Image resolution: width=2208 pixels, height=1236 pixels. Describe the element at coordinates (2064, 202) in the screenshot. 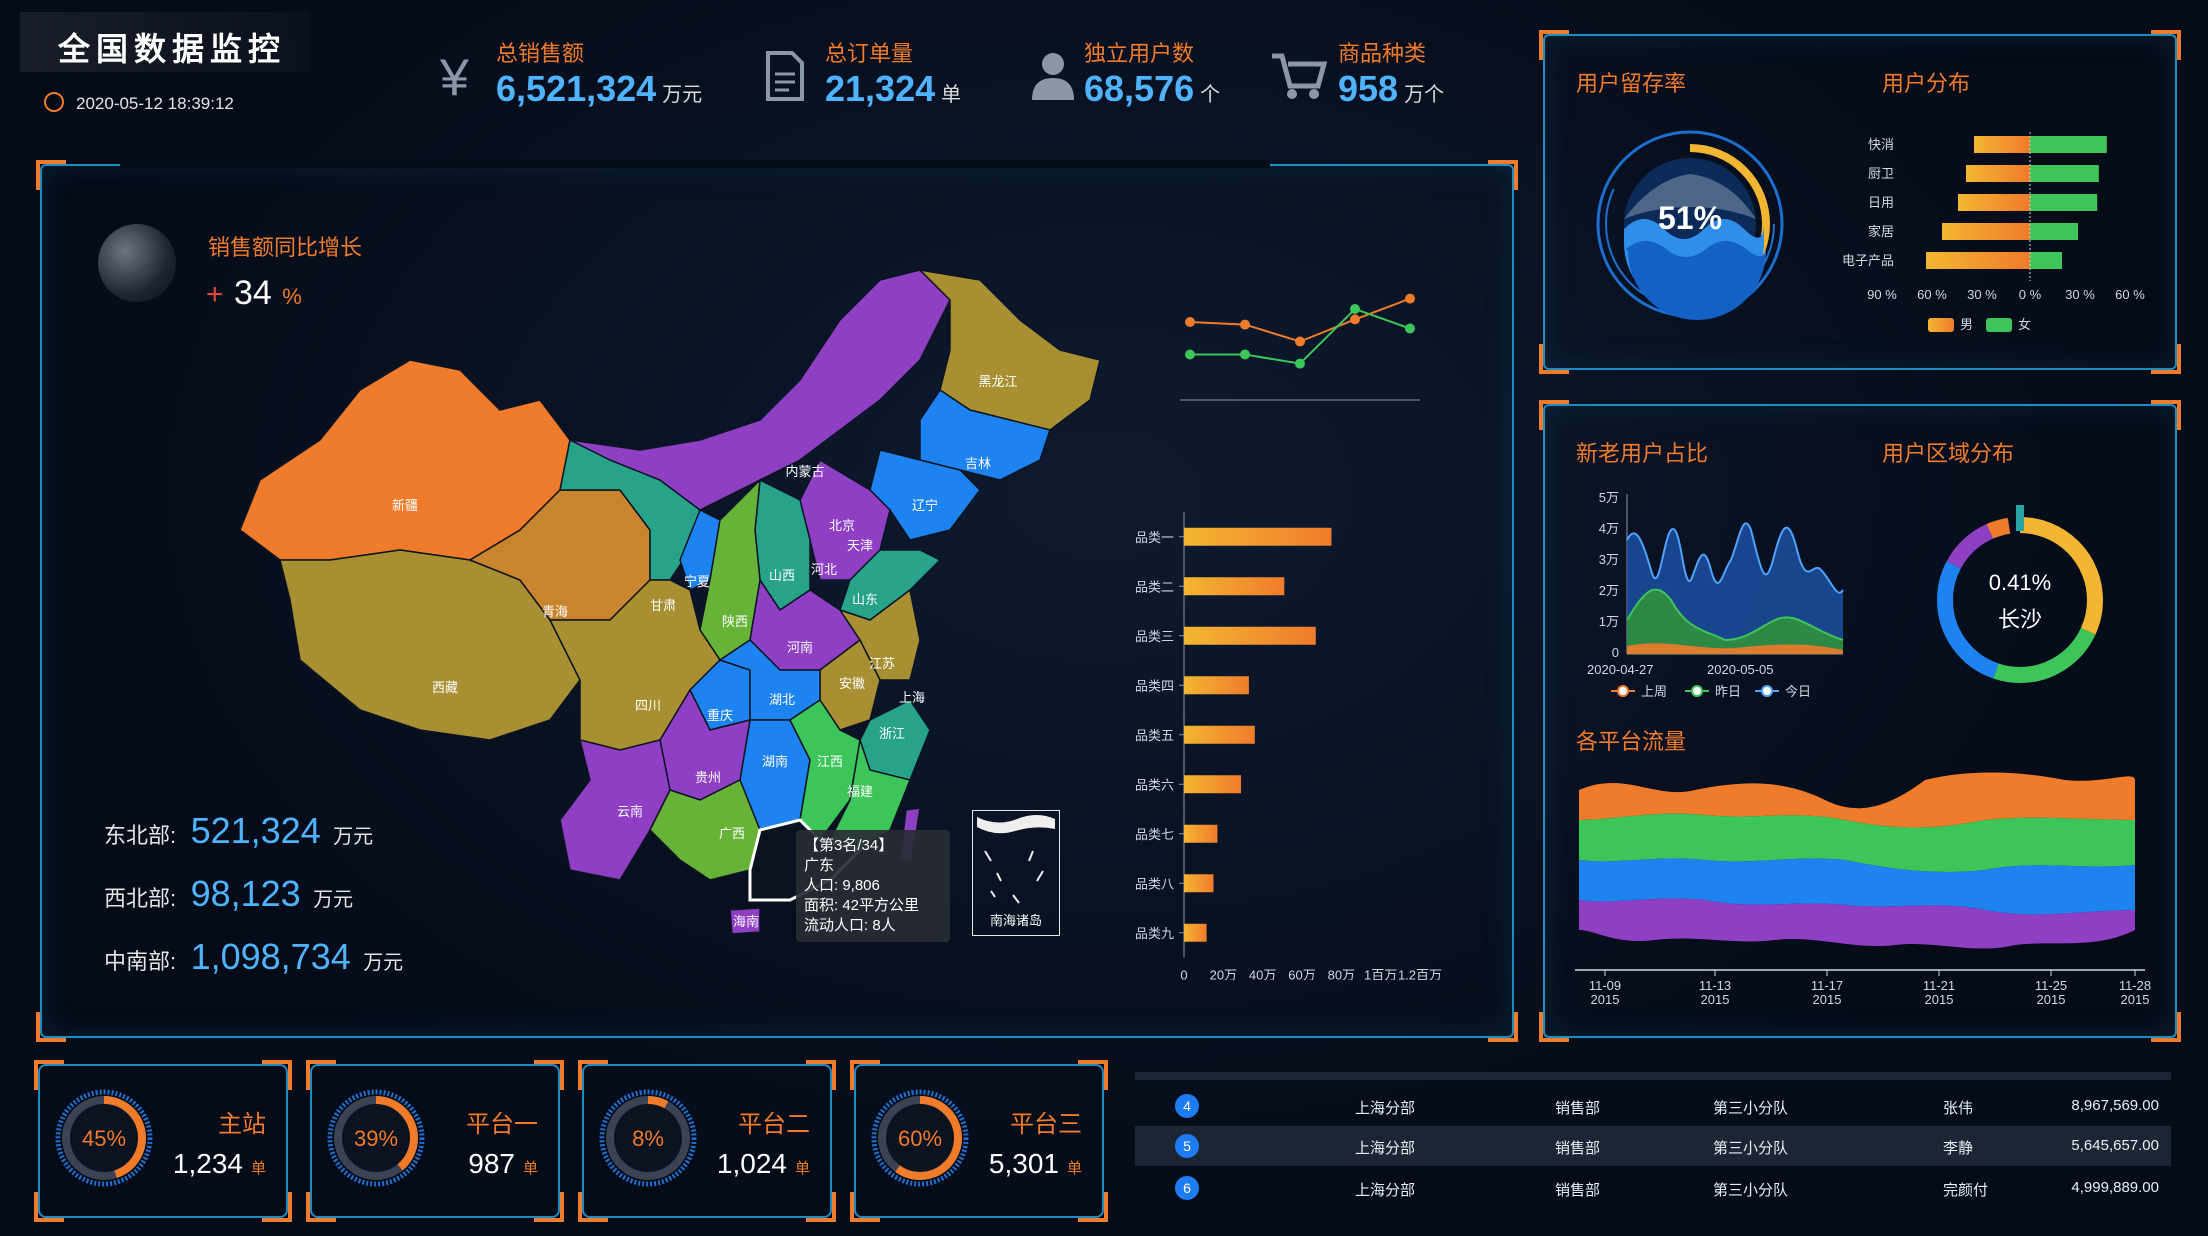

I see `female-bar` at that location.